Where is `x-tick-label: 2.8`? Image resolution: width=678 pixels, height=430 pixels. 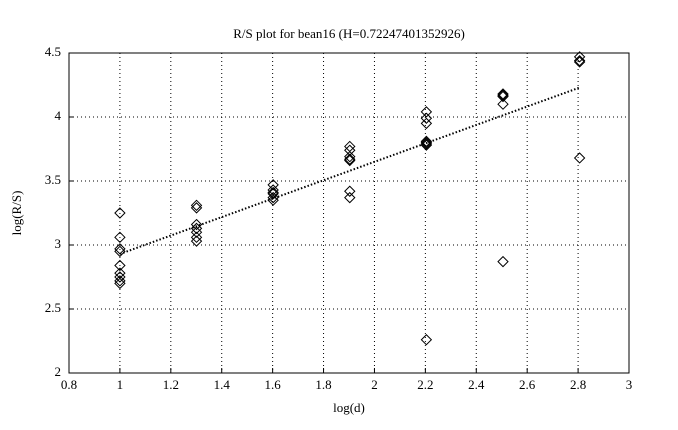 x-tick-label: 2.8 is located at coordinates (578, 384).